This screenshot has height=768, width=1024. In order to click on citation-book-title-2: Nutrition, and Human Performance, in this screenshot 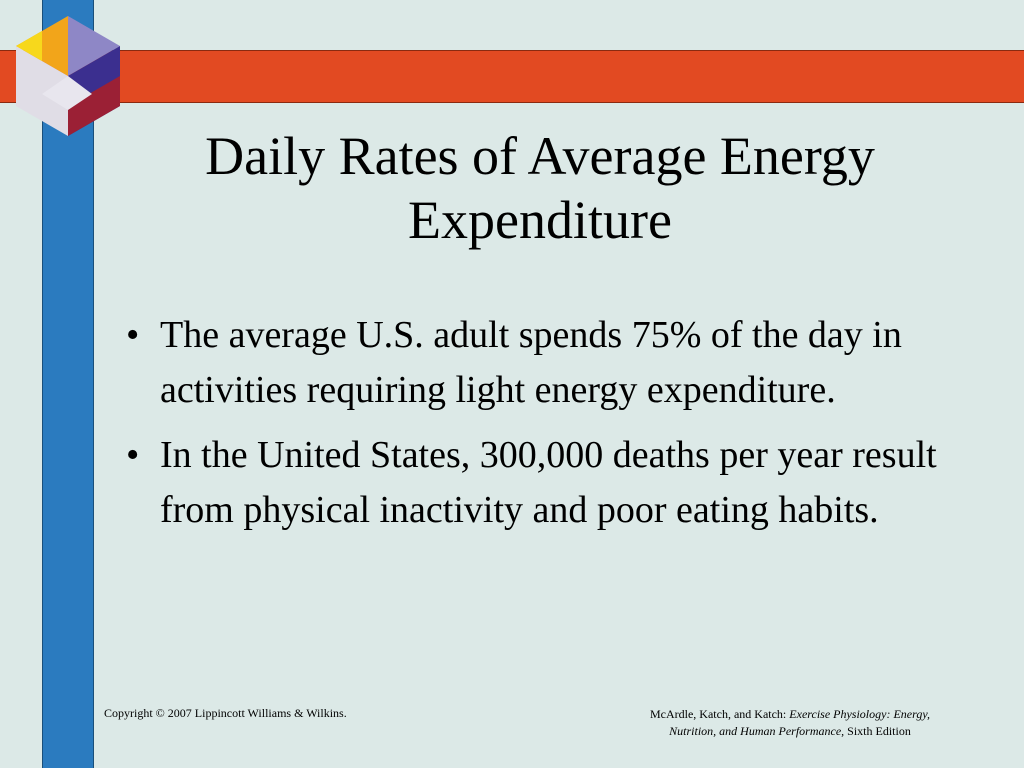, I will do `click(757, 731)`.